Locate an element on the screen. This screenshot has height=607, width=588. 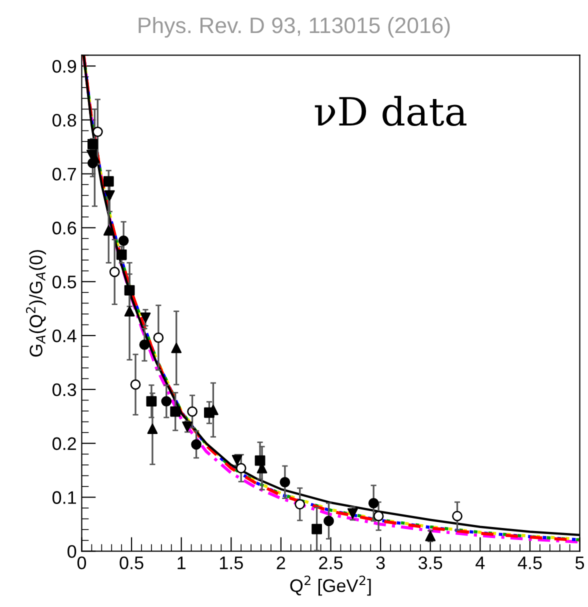
y-tick-label: 0.4 is located at coordinates (64, 335).